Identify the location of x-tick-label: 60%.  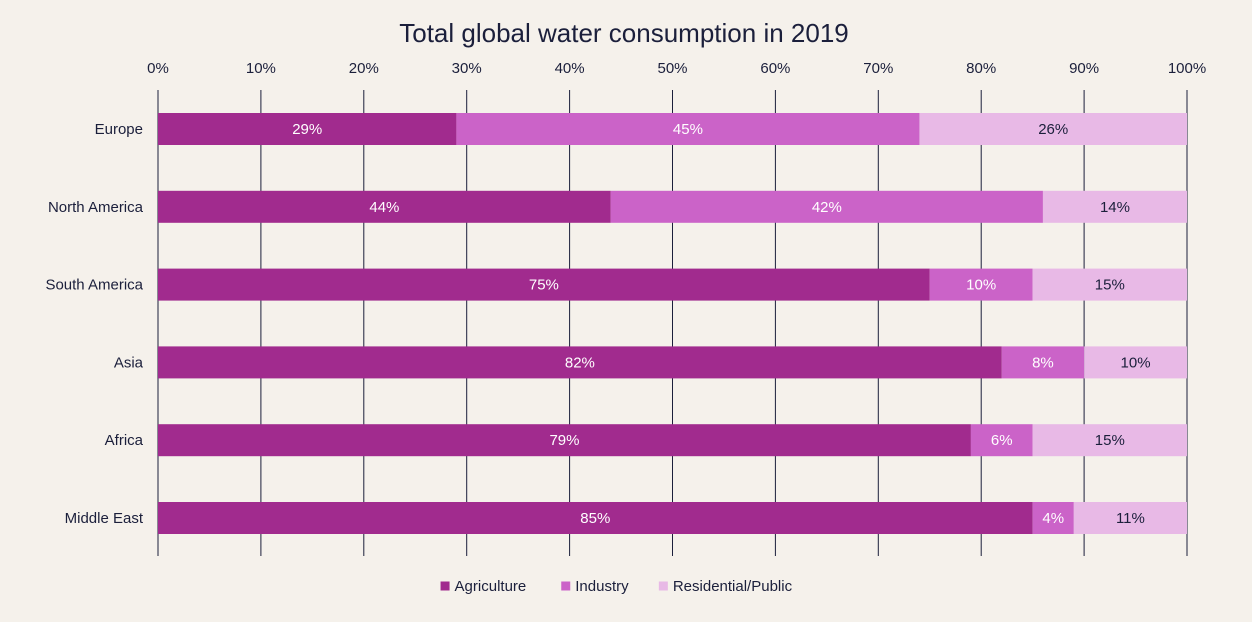
(775, 68).